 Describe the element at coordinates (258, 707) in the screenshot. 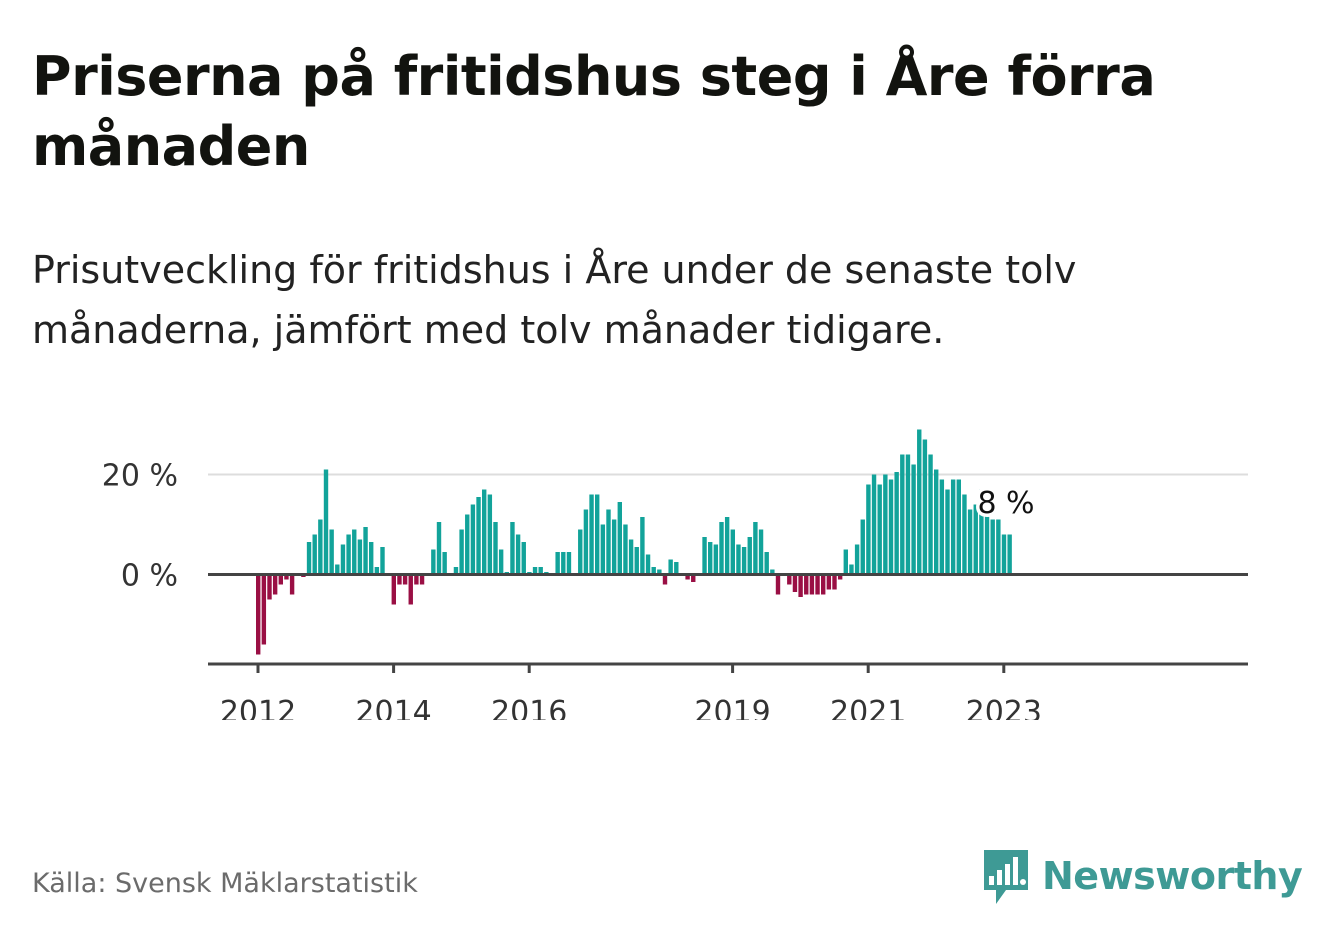

I see `x-tick-label: 2012` at that location.